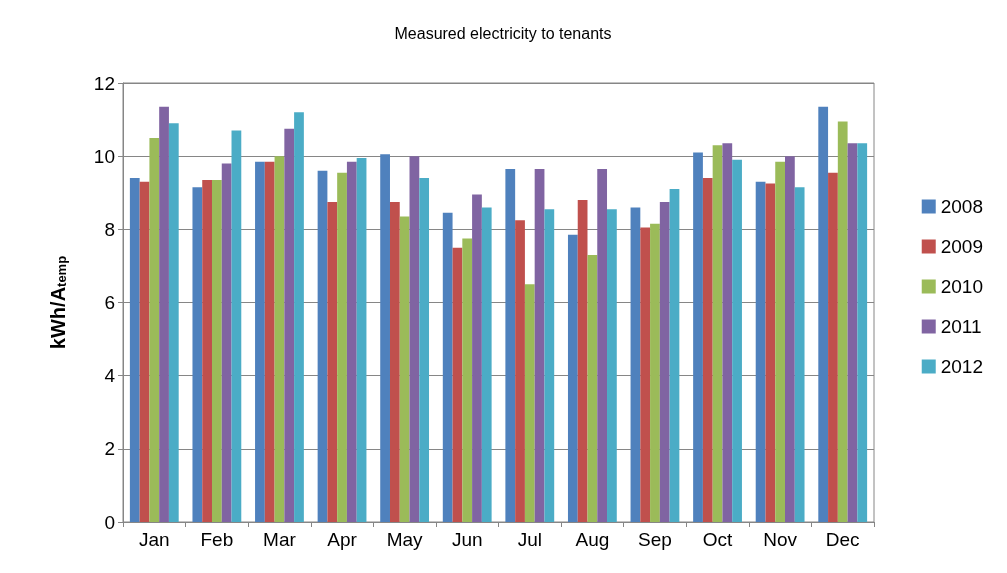 The image size is (1007, 573). I want to click on x-tick-label: Jul, so click(529, 539).